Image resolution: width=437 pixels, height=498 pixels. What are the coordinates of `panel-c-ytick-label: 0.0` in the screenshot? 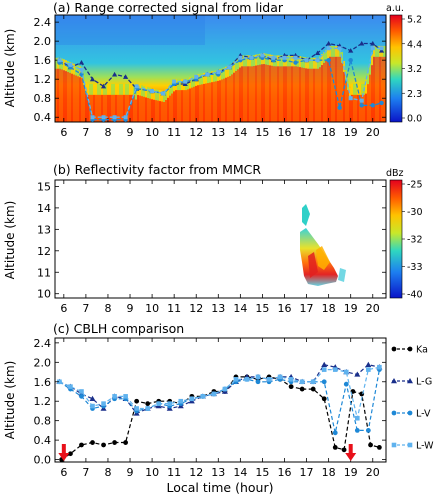 It's located at (43, 460).